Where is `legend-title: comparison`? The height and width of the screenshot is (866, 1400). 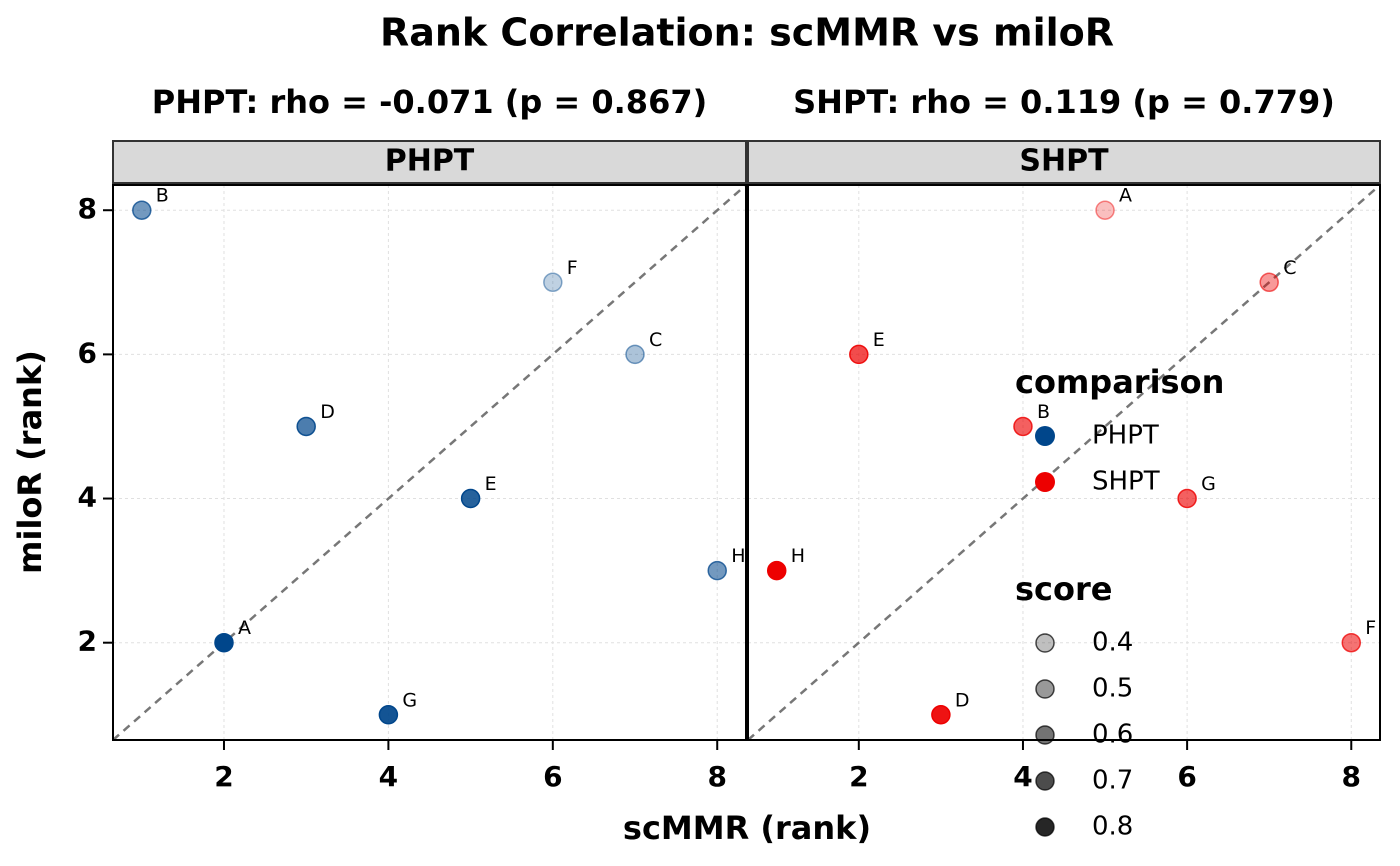
legend-title: comparison is located at coordinates (1119, 382).